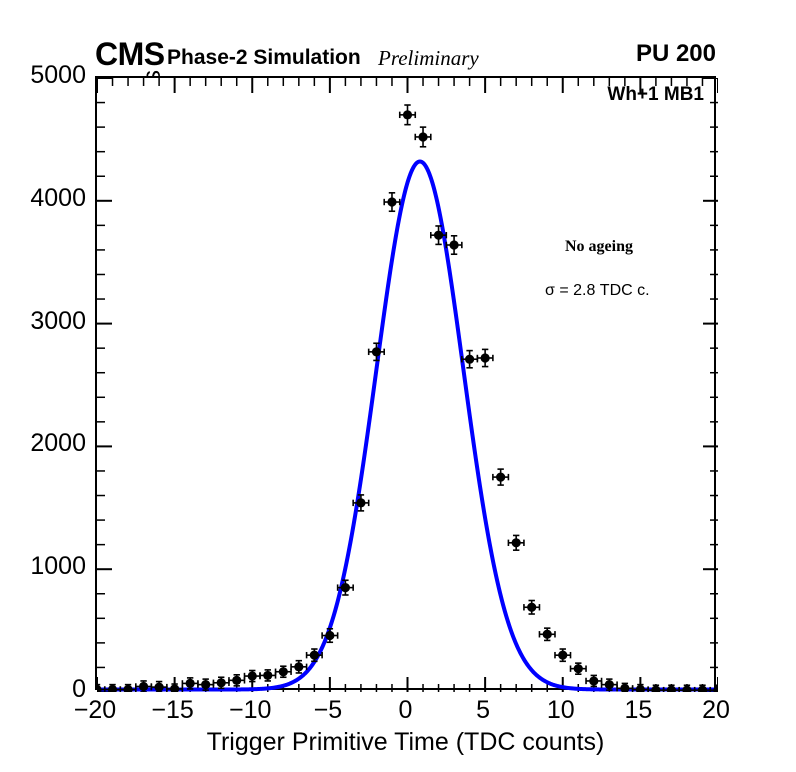  Describe the element at coordinates (58, 566) in the screenshot. I see `y-tick-label: 1000` at that location.